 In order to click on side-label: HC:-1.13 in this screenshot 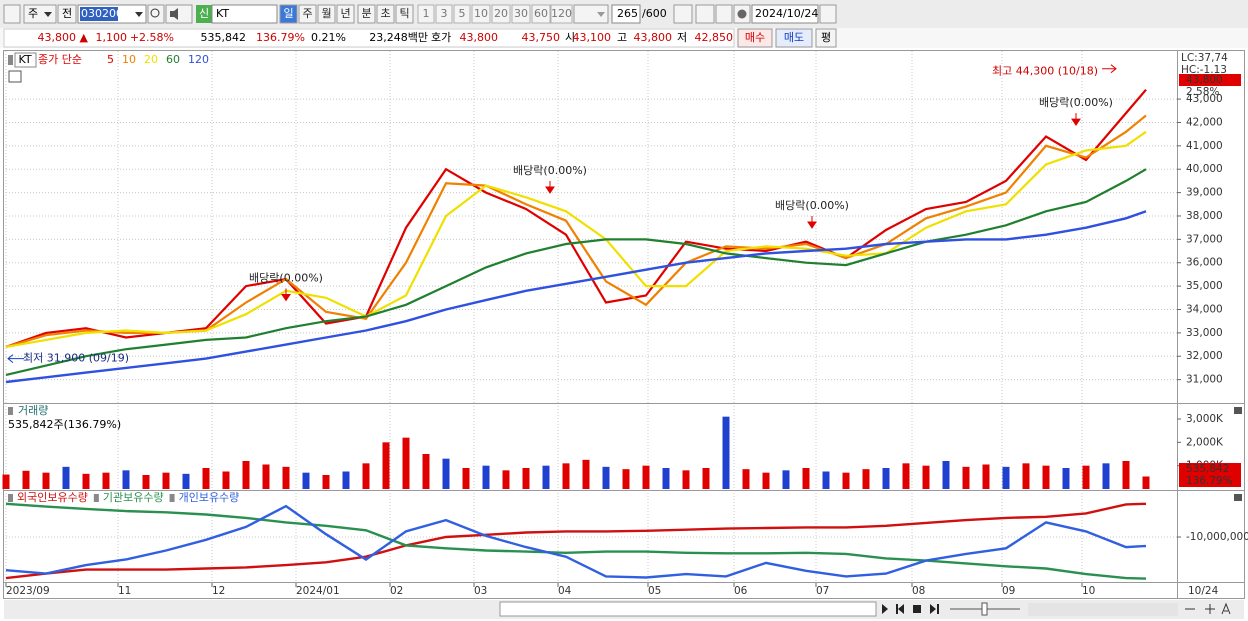, I will do `click(1204, 70)`.